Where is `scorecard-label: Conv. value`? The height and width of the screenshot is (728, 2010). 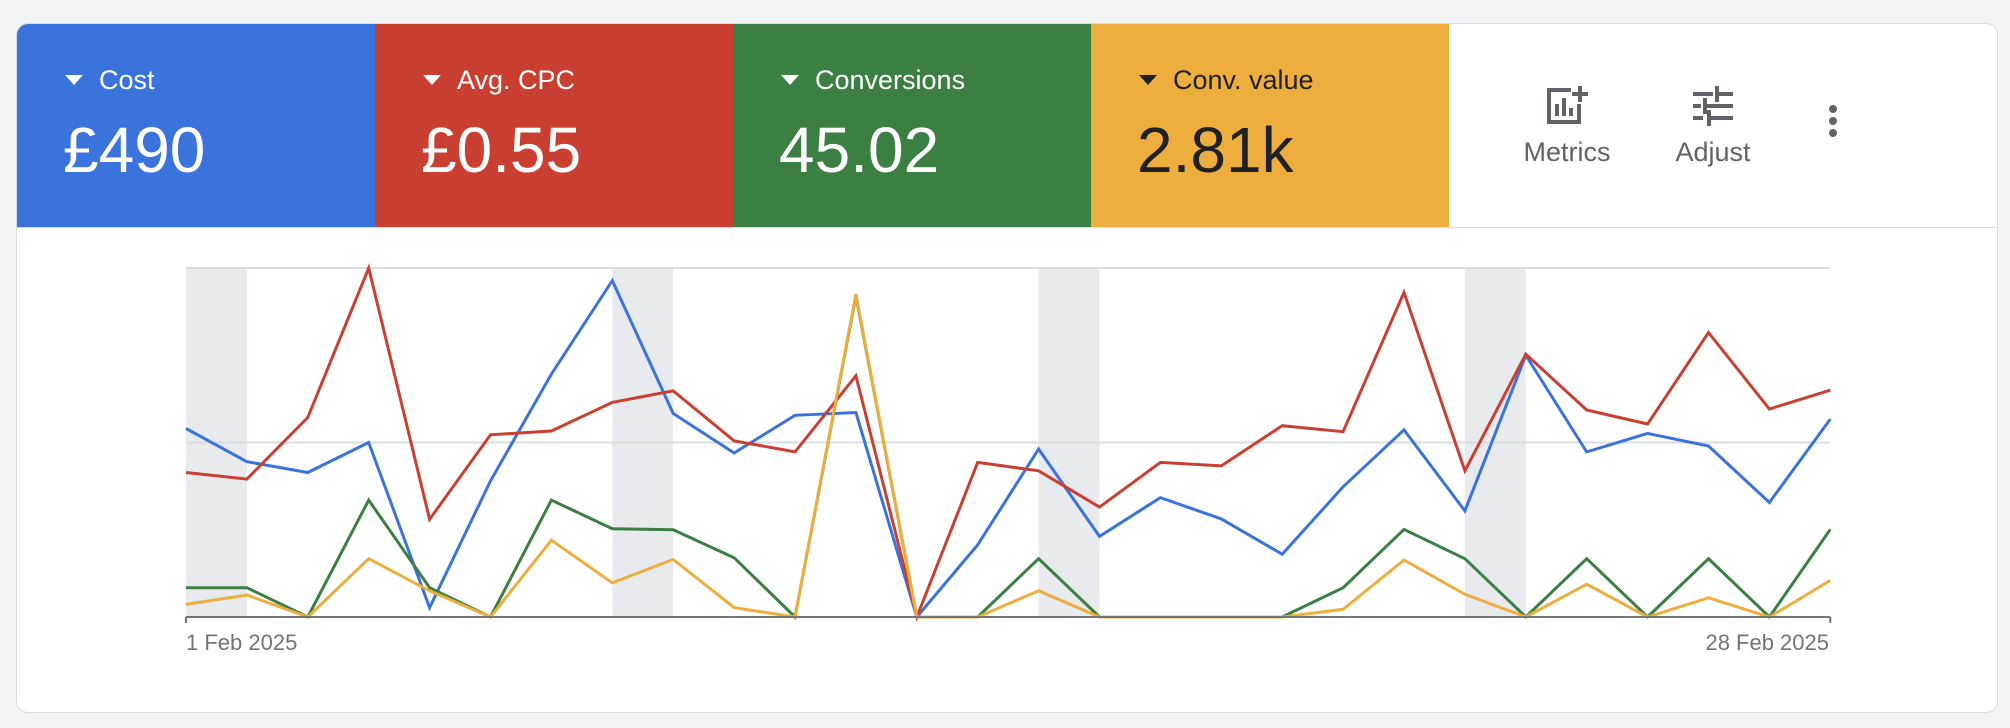
scorecard-label: Conv. value is located at coordinates (1226, 80).